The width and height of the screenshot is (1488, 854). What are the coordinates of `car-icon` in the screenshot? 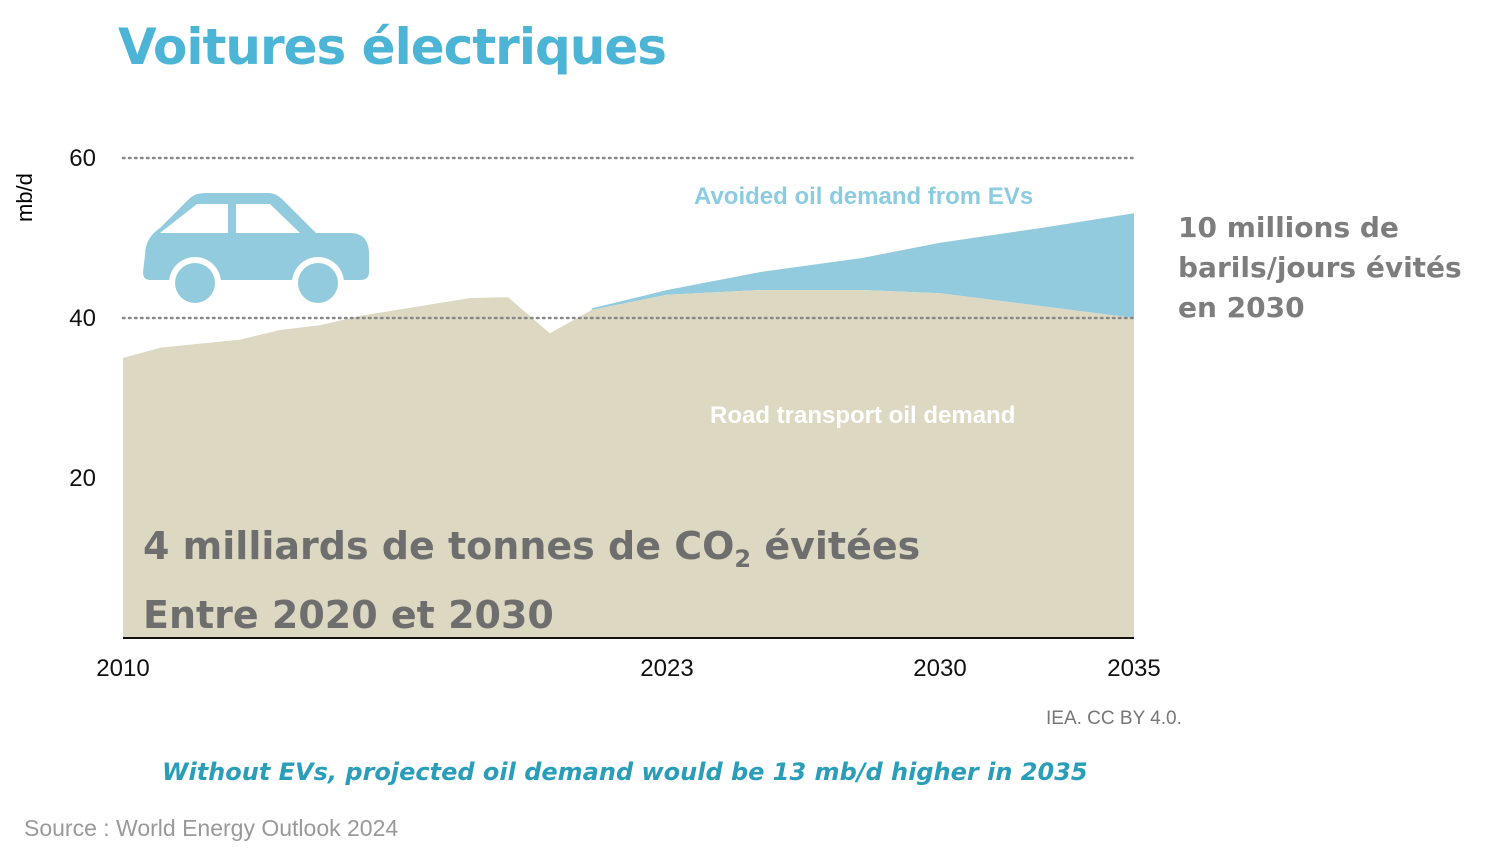 It's located at (256, 251).